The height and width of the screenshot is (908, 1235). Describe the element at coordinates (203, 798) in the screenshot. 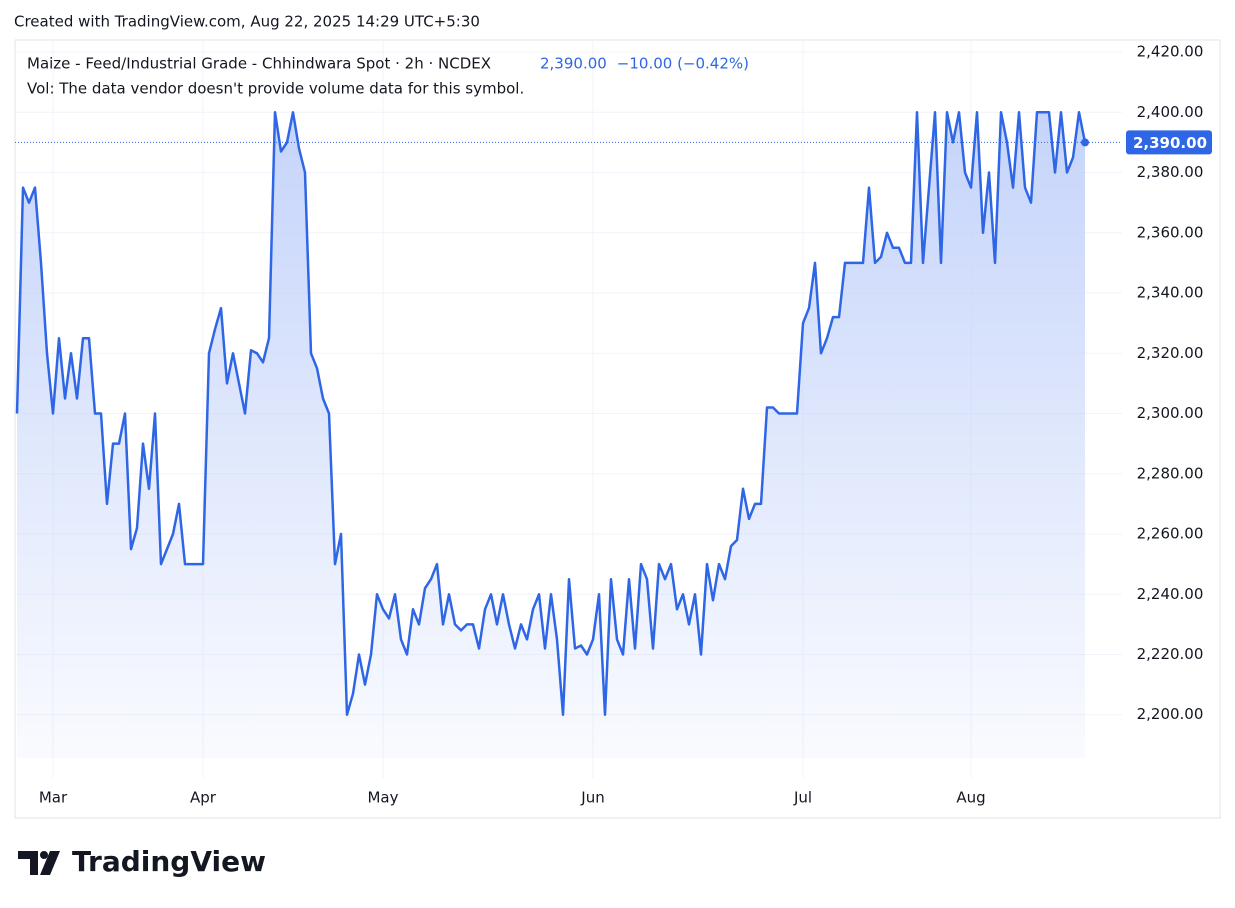

I see `x-tick-label: Apr` at that location.